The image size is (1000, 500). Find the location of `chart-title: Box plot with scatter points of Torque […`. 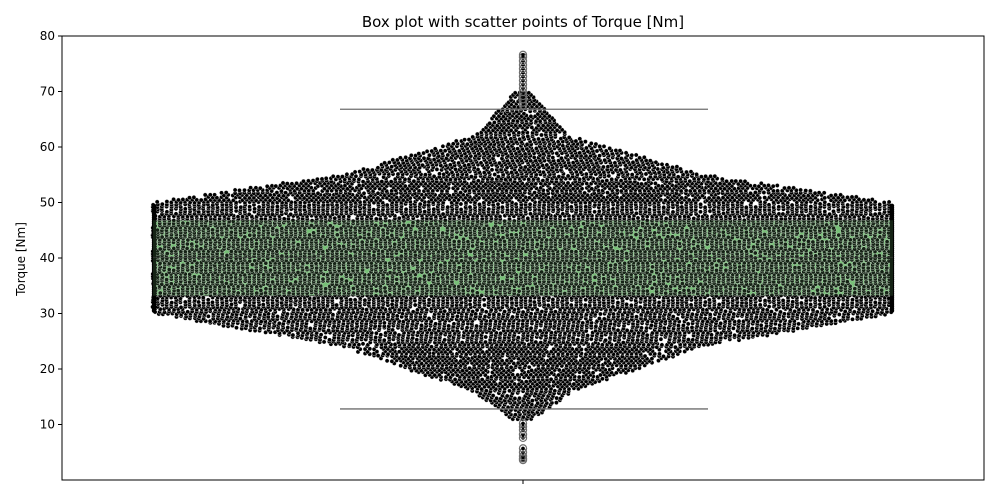

chart-title: Box plot with scatter points of Torque [… is located at coordinates (523, 22).